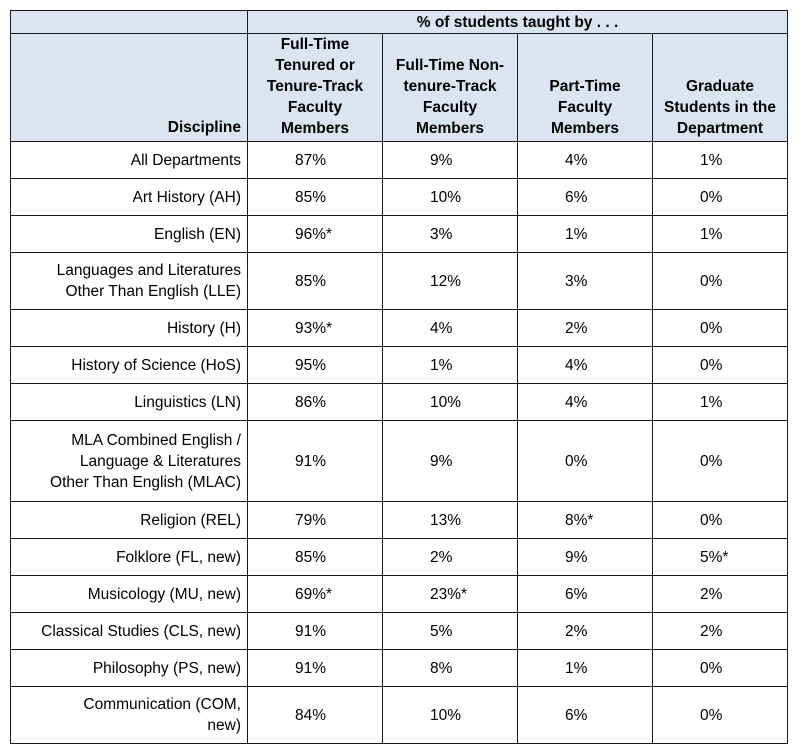  I want to click on value-label: 86%, so click(311, 402).